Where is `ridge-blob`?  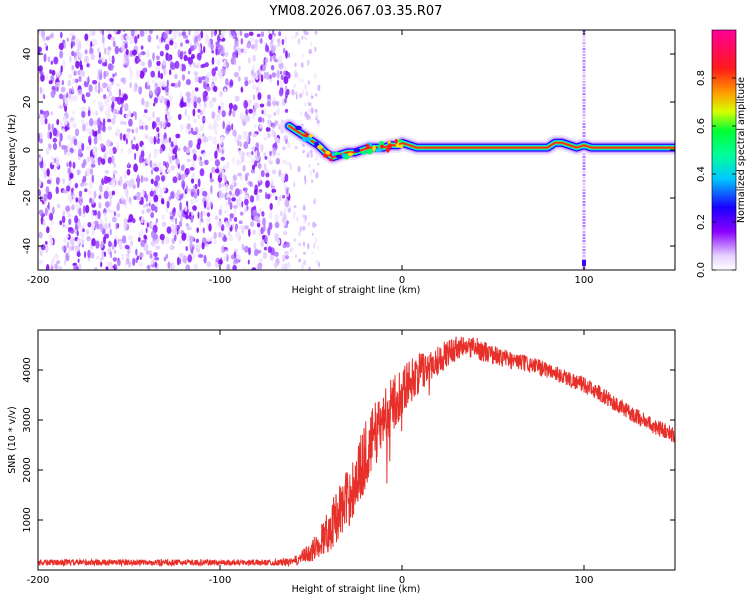
ridge-blob is located at coordinates (338, 156).